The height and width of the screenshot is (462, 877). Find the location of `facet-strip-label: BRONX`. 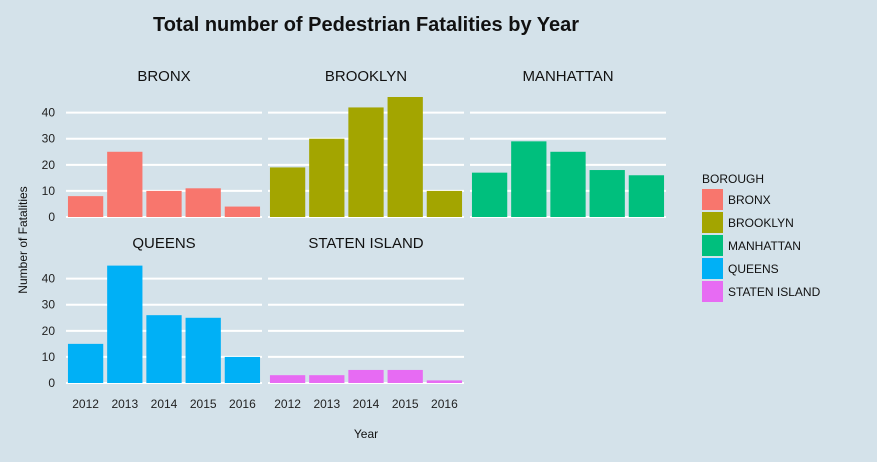

facet-strip-label: BRONX is located at coordinates (163, 76).